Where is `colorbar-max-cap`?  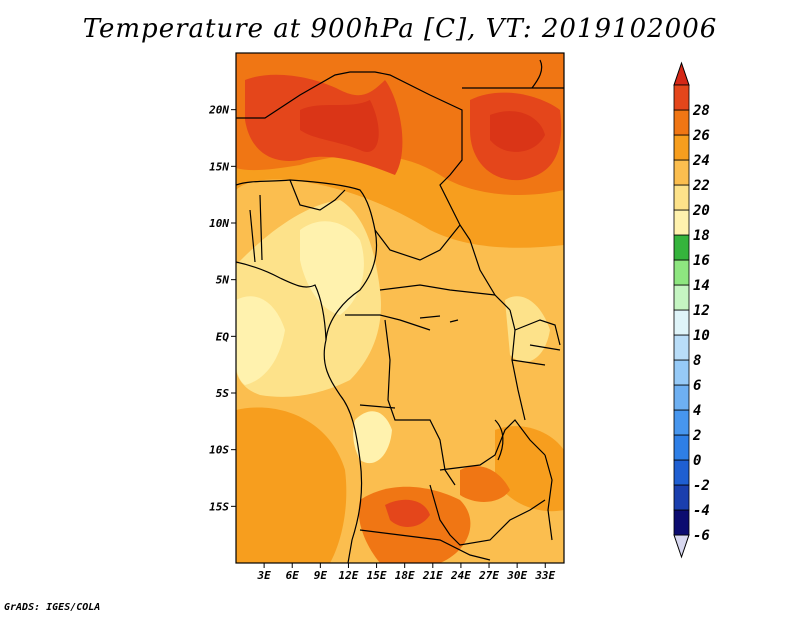
colorbar-max-cap is located at coordinates (681, 73).